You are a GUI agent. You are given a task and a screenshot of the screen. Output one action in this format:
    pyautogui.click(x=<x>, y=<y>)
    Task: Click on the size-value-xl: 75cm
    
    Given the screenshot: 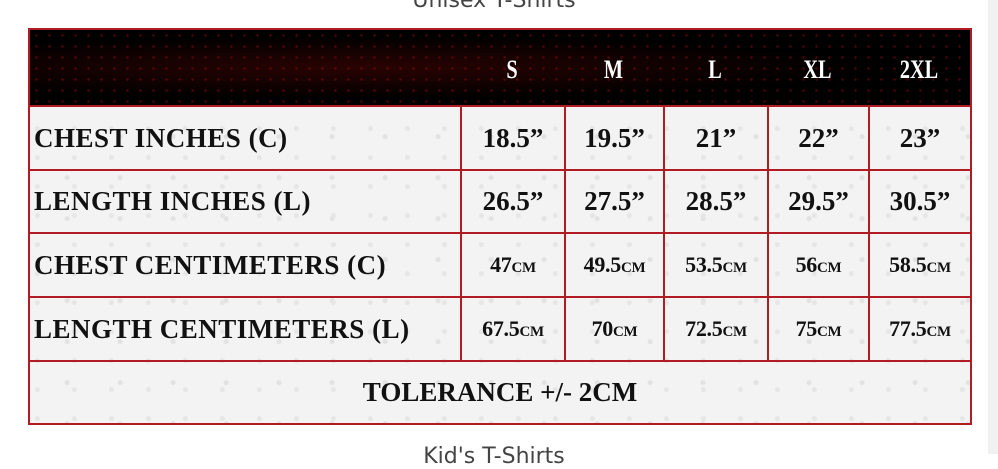 What is the action you would take?
    pyautogui.click(x=817, y=329)
    